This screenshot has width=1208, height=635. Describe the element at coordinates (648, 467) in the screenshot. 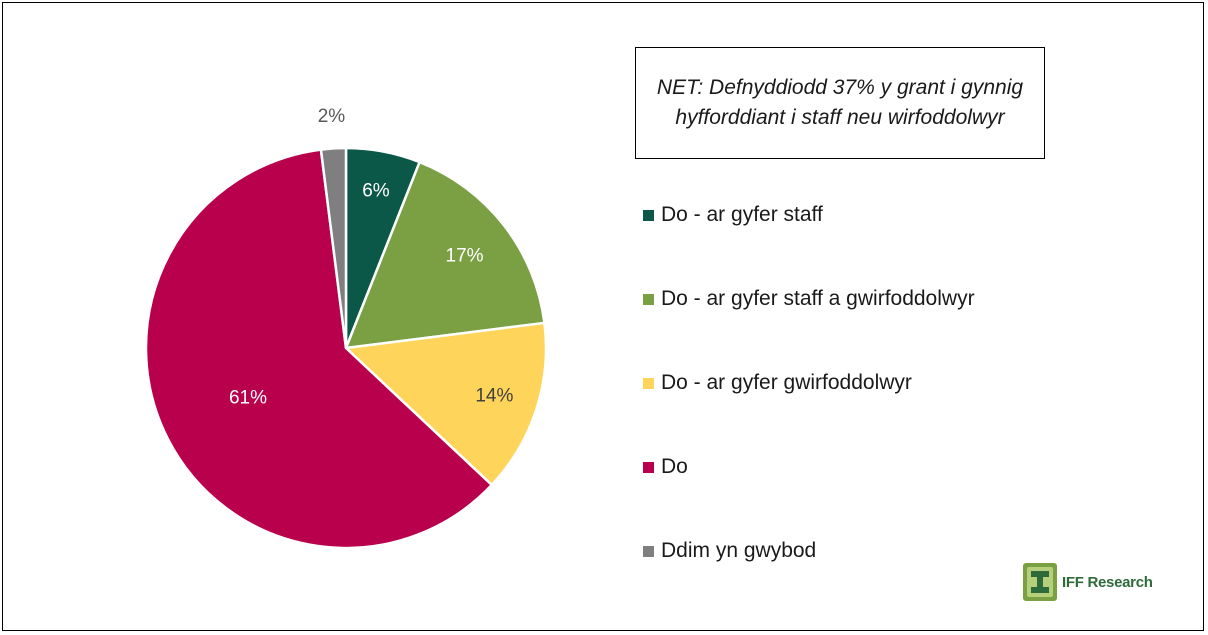

I see `legend-swatch-do` at that location.